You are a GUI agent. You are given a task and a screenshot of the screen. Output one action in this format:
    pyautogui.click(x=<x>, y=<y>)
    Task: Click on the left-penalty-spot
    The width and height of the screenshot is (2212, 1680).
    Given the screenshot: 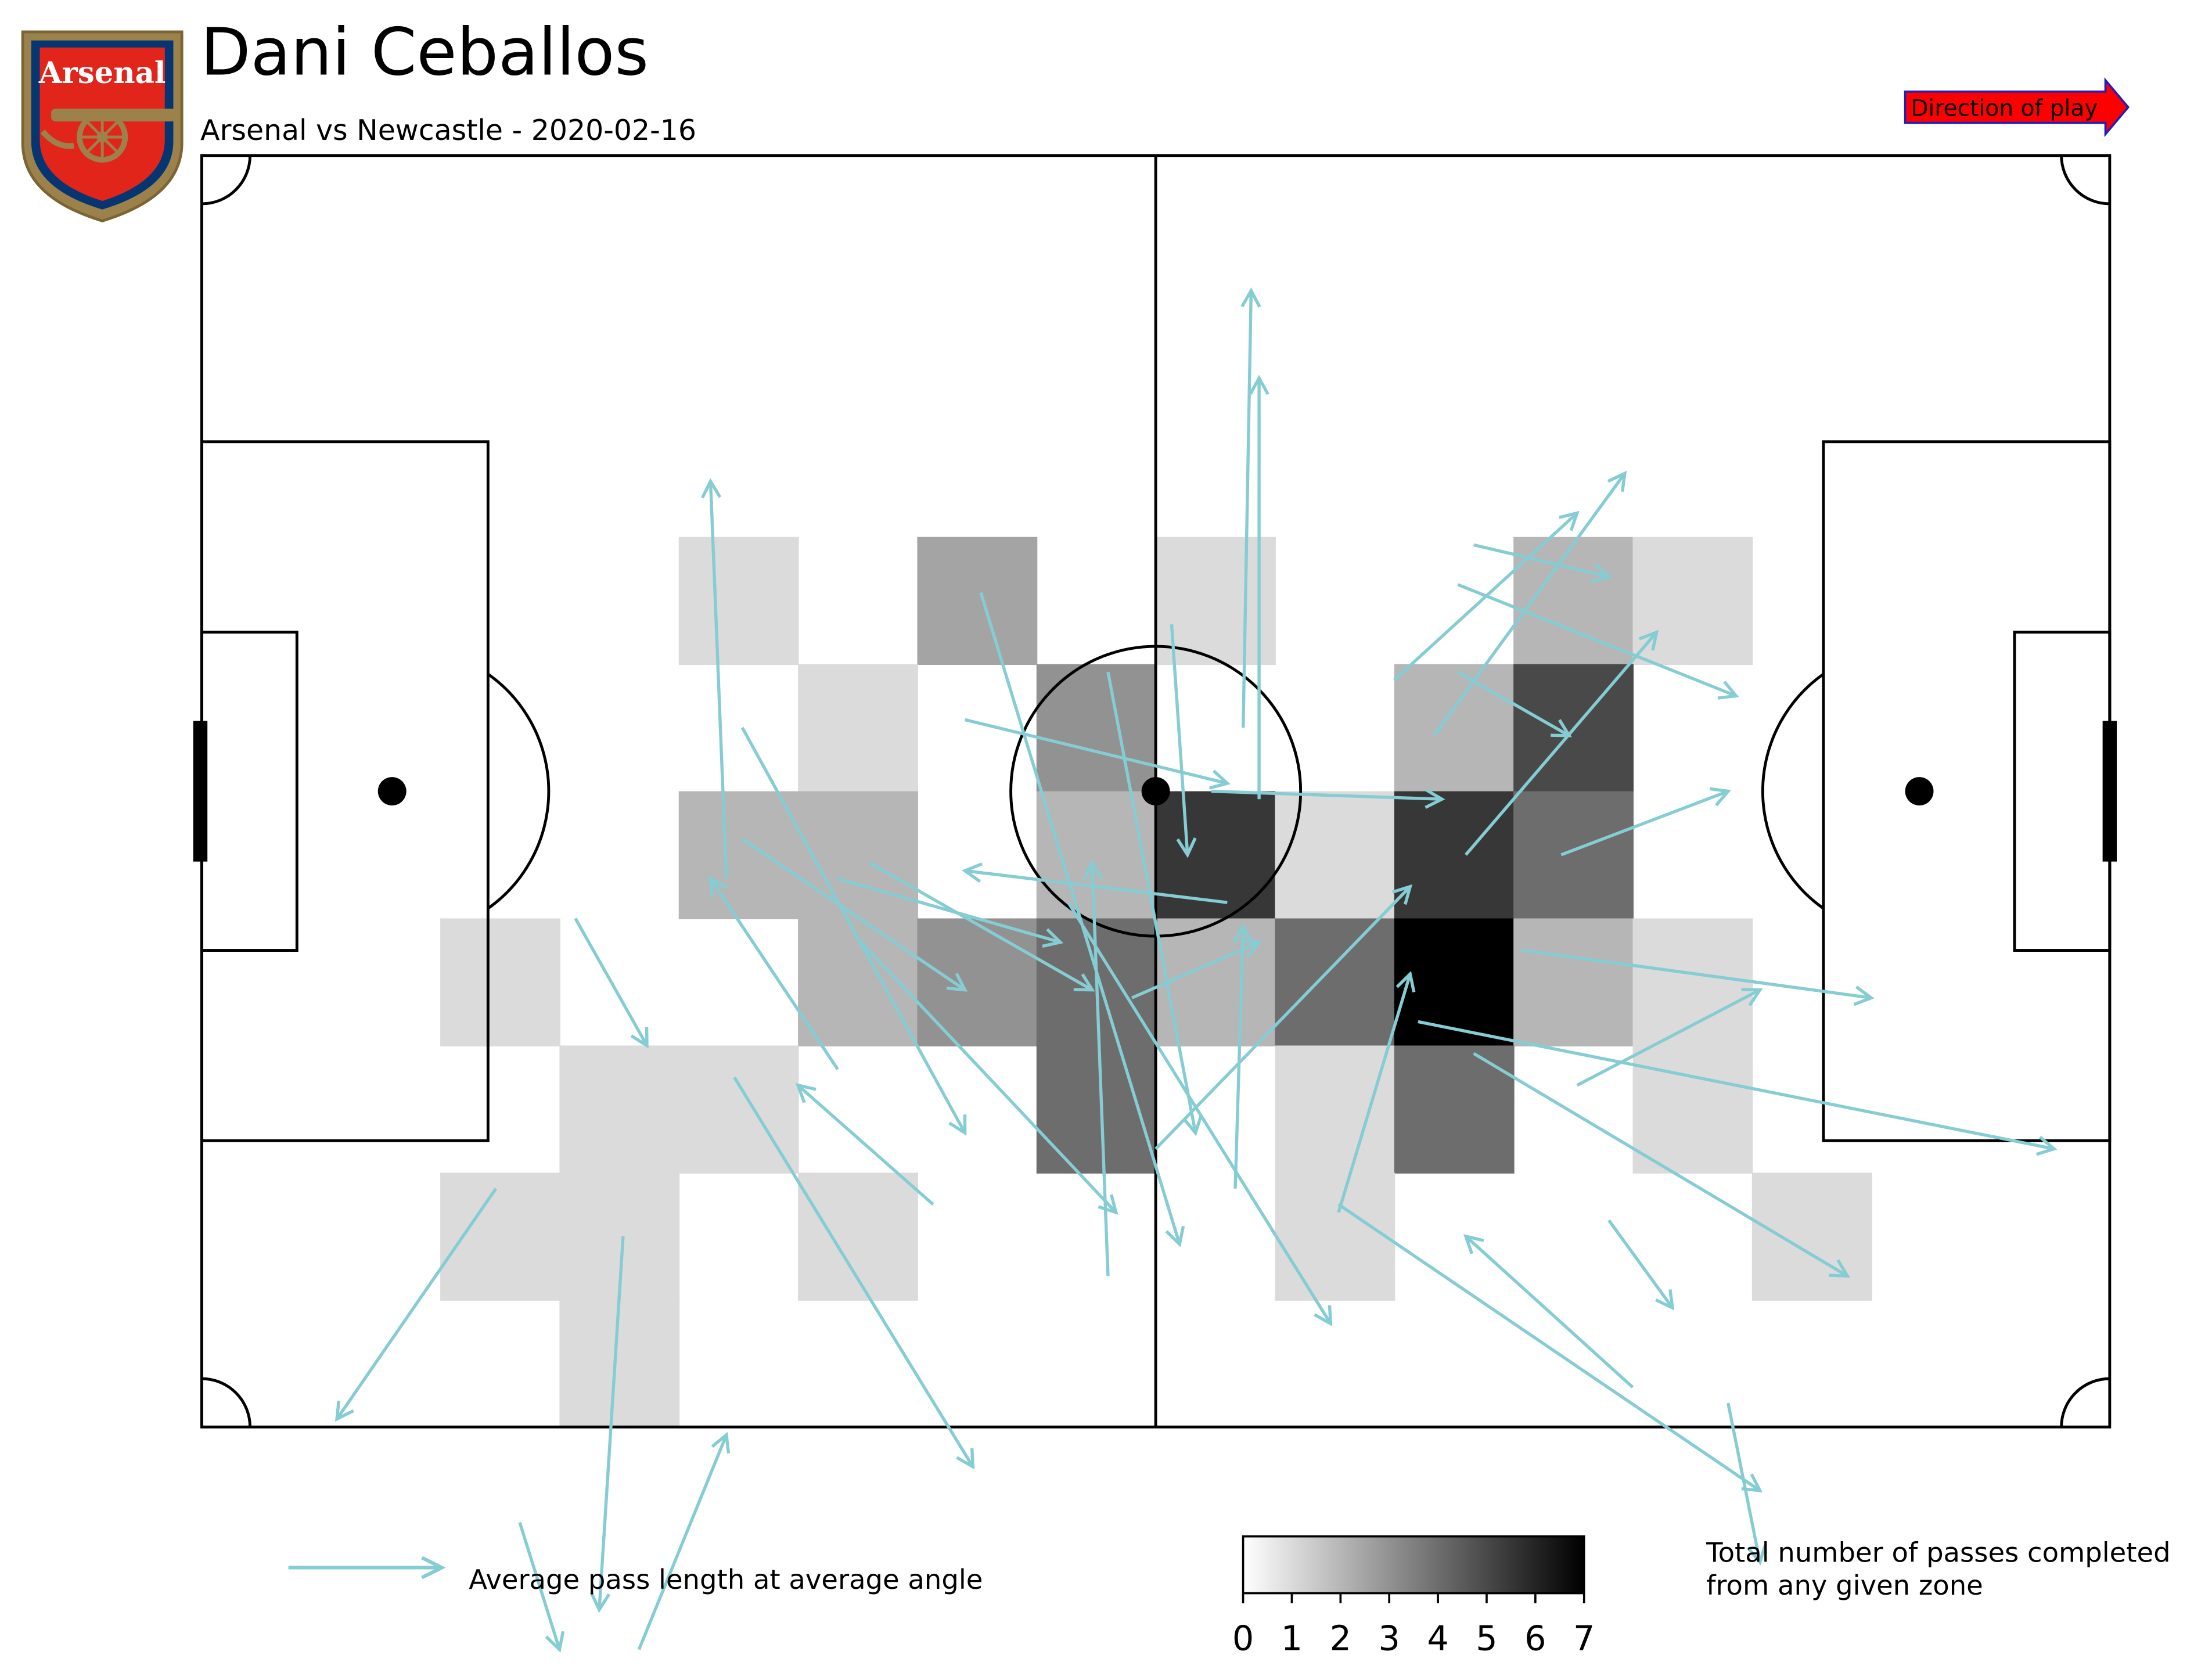 What is the action you would take?
    pyautogui.click(x=392, y=791)
    